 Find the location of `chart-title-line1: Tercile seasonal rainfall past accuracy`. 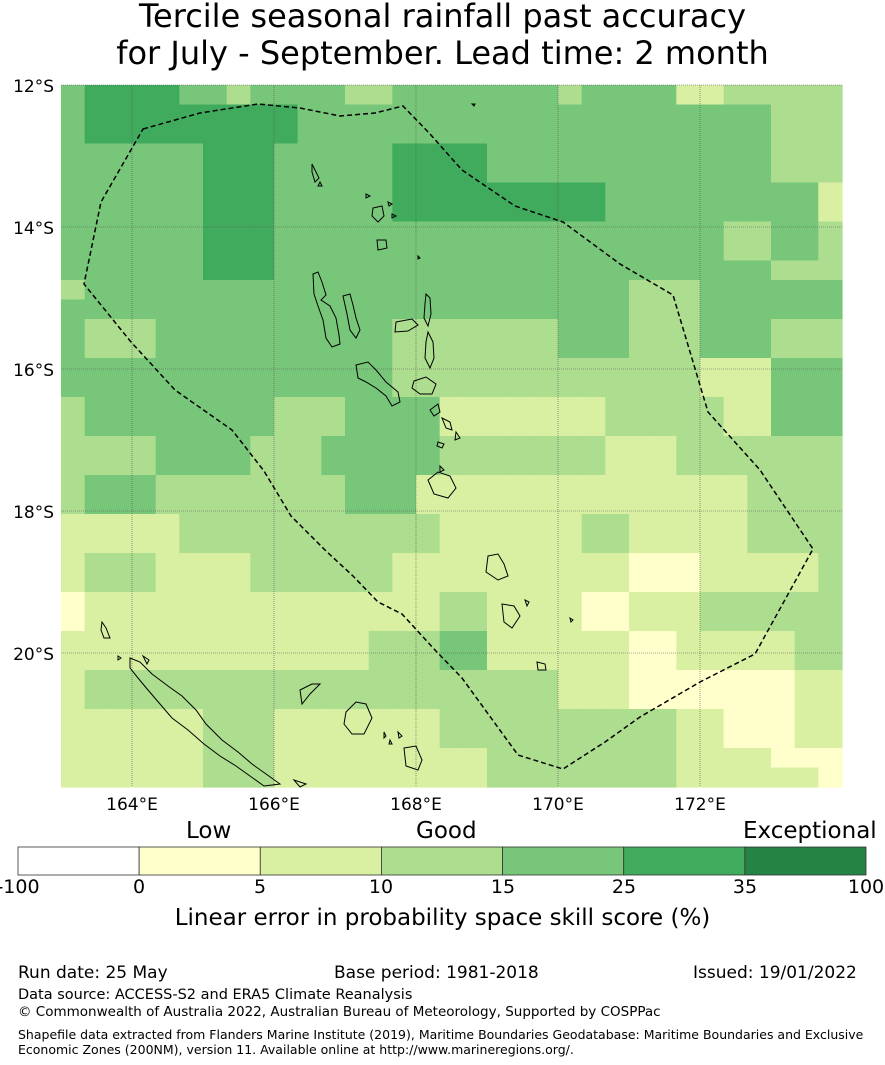

chart-title-line1: Tercile seasonal rainfall past accuracy is located at coordinates (442, 17).